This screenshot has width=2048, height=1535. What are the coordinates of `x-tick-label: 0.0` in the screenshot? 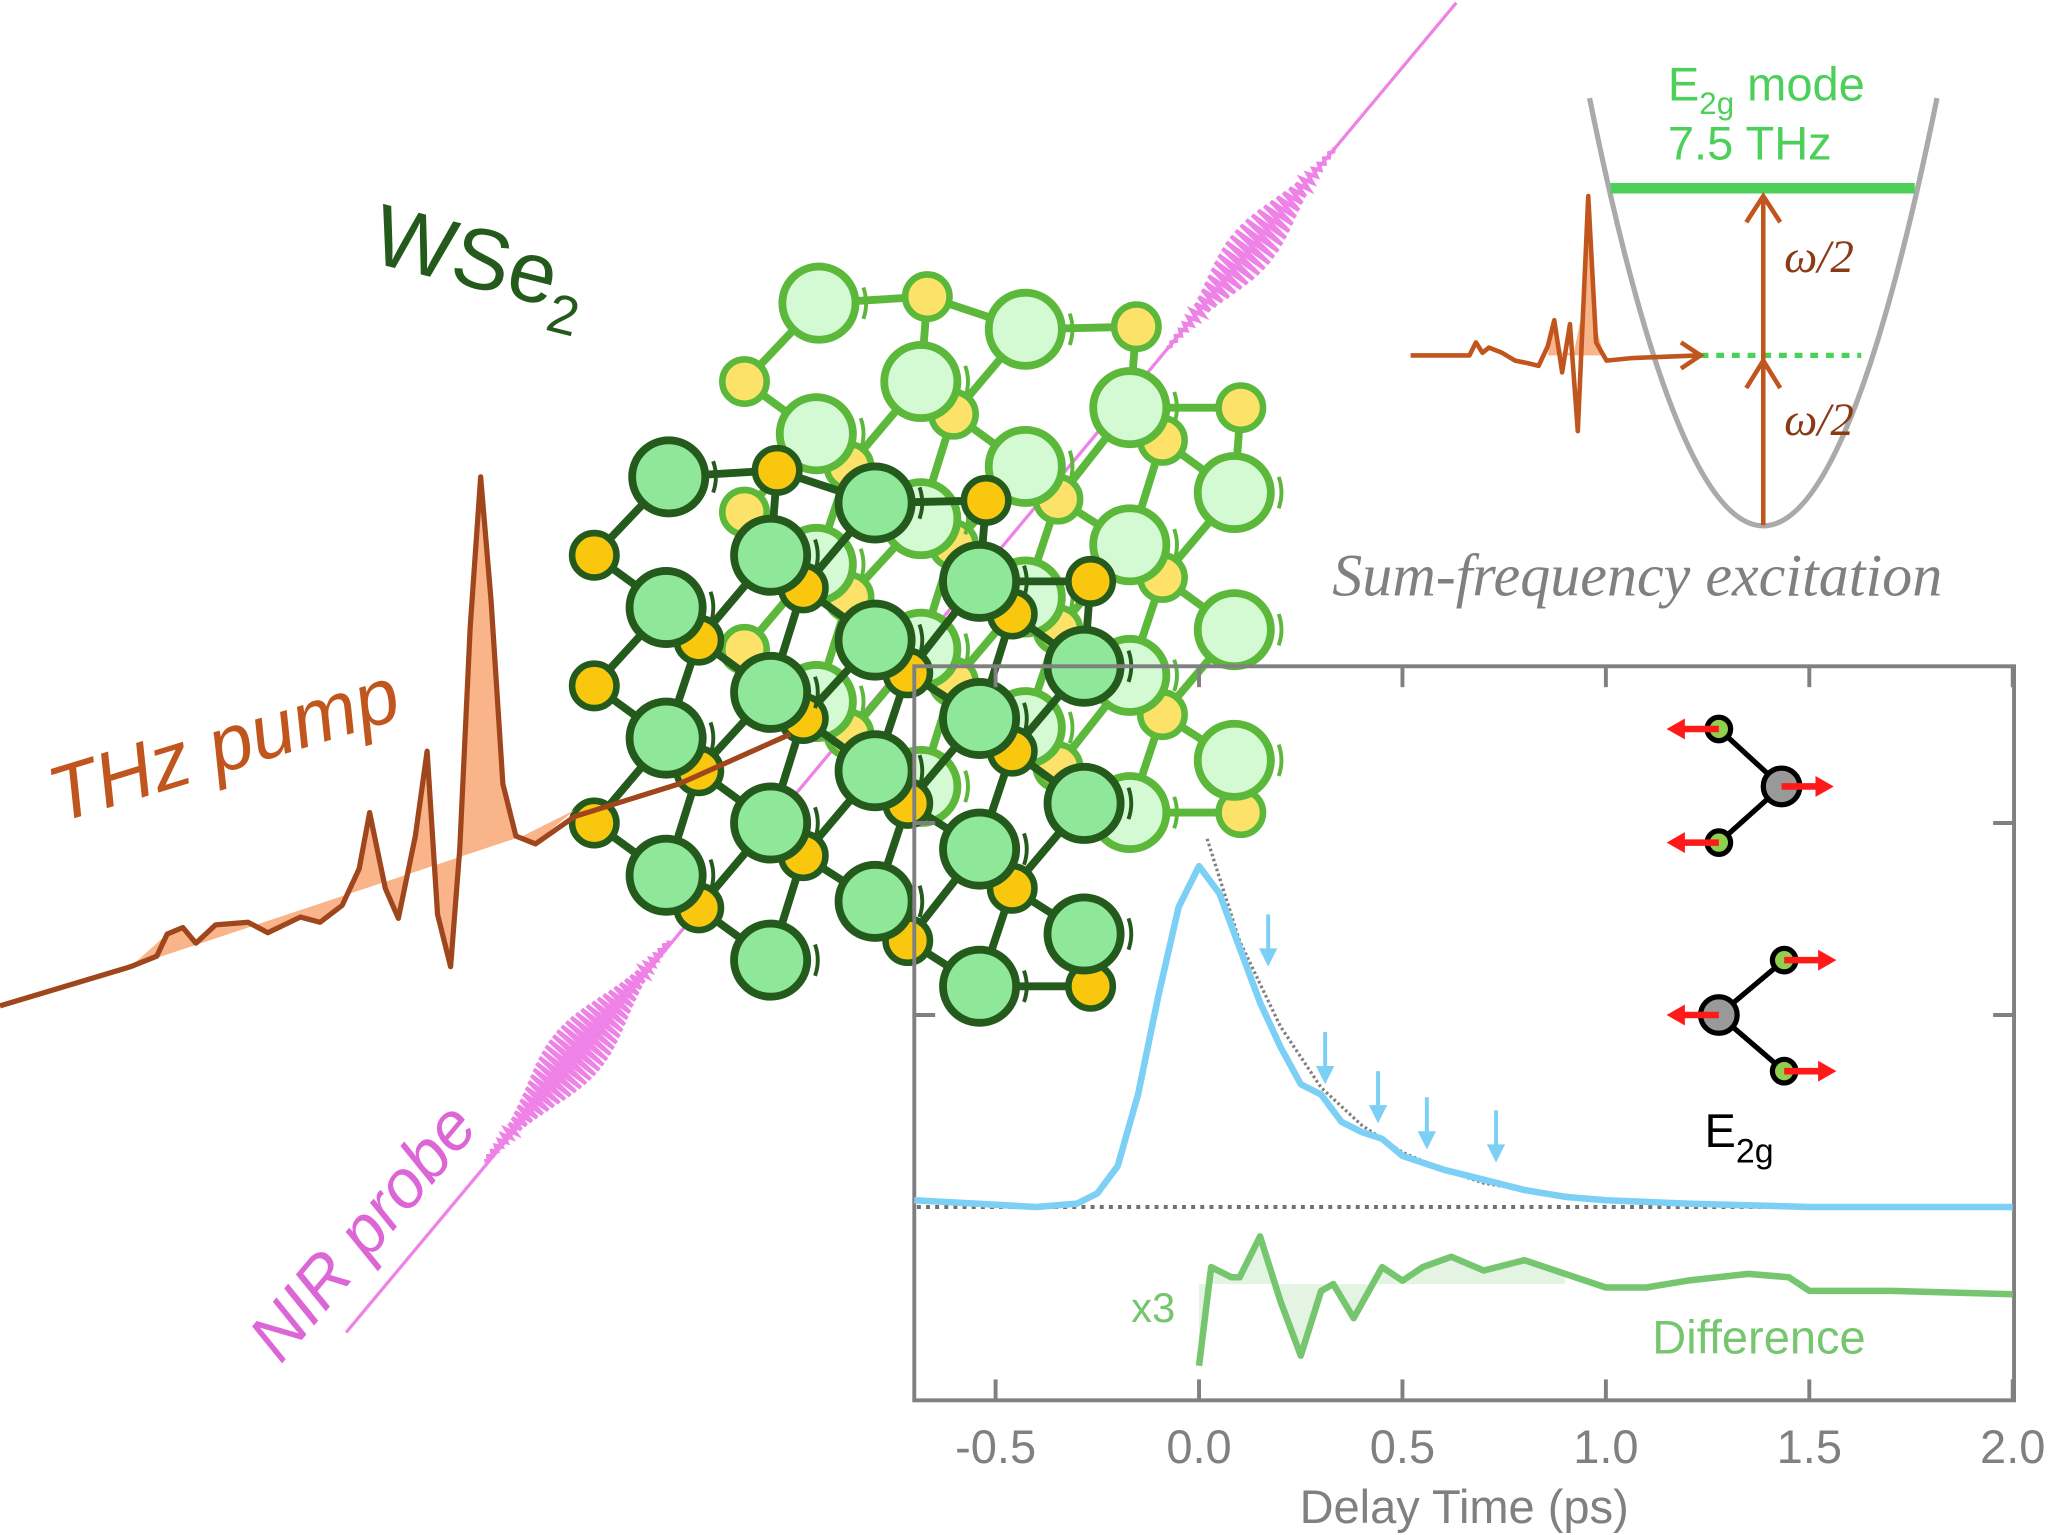 It's located at (1198, 1446).